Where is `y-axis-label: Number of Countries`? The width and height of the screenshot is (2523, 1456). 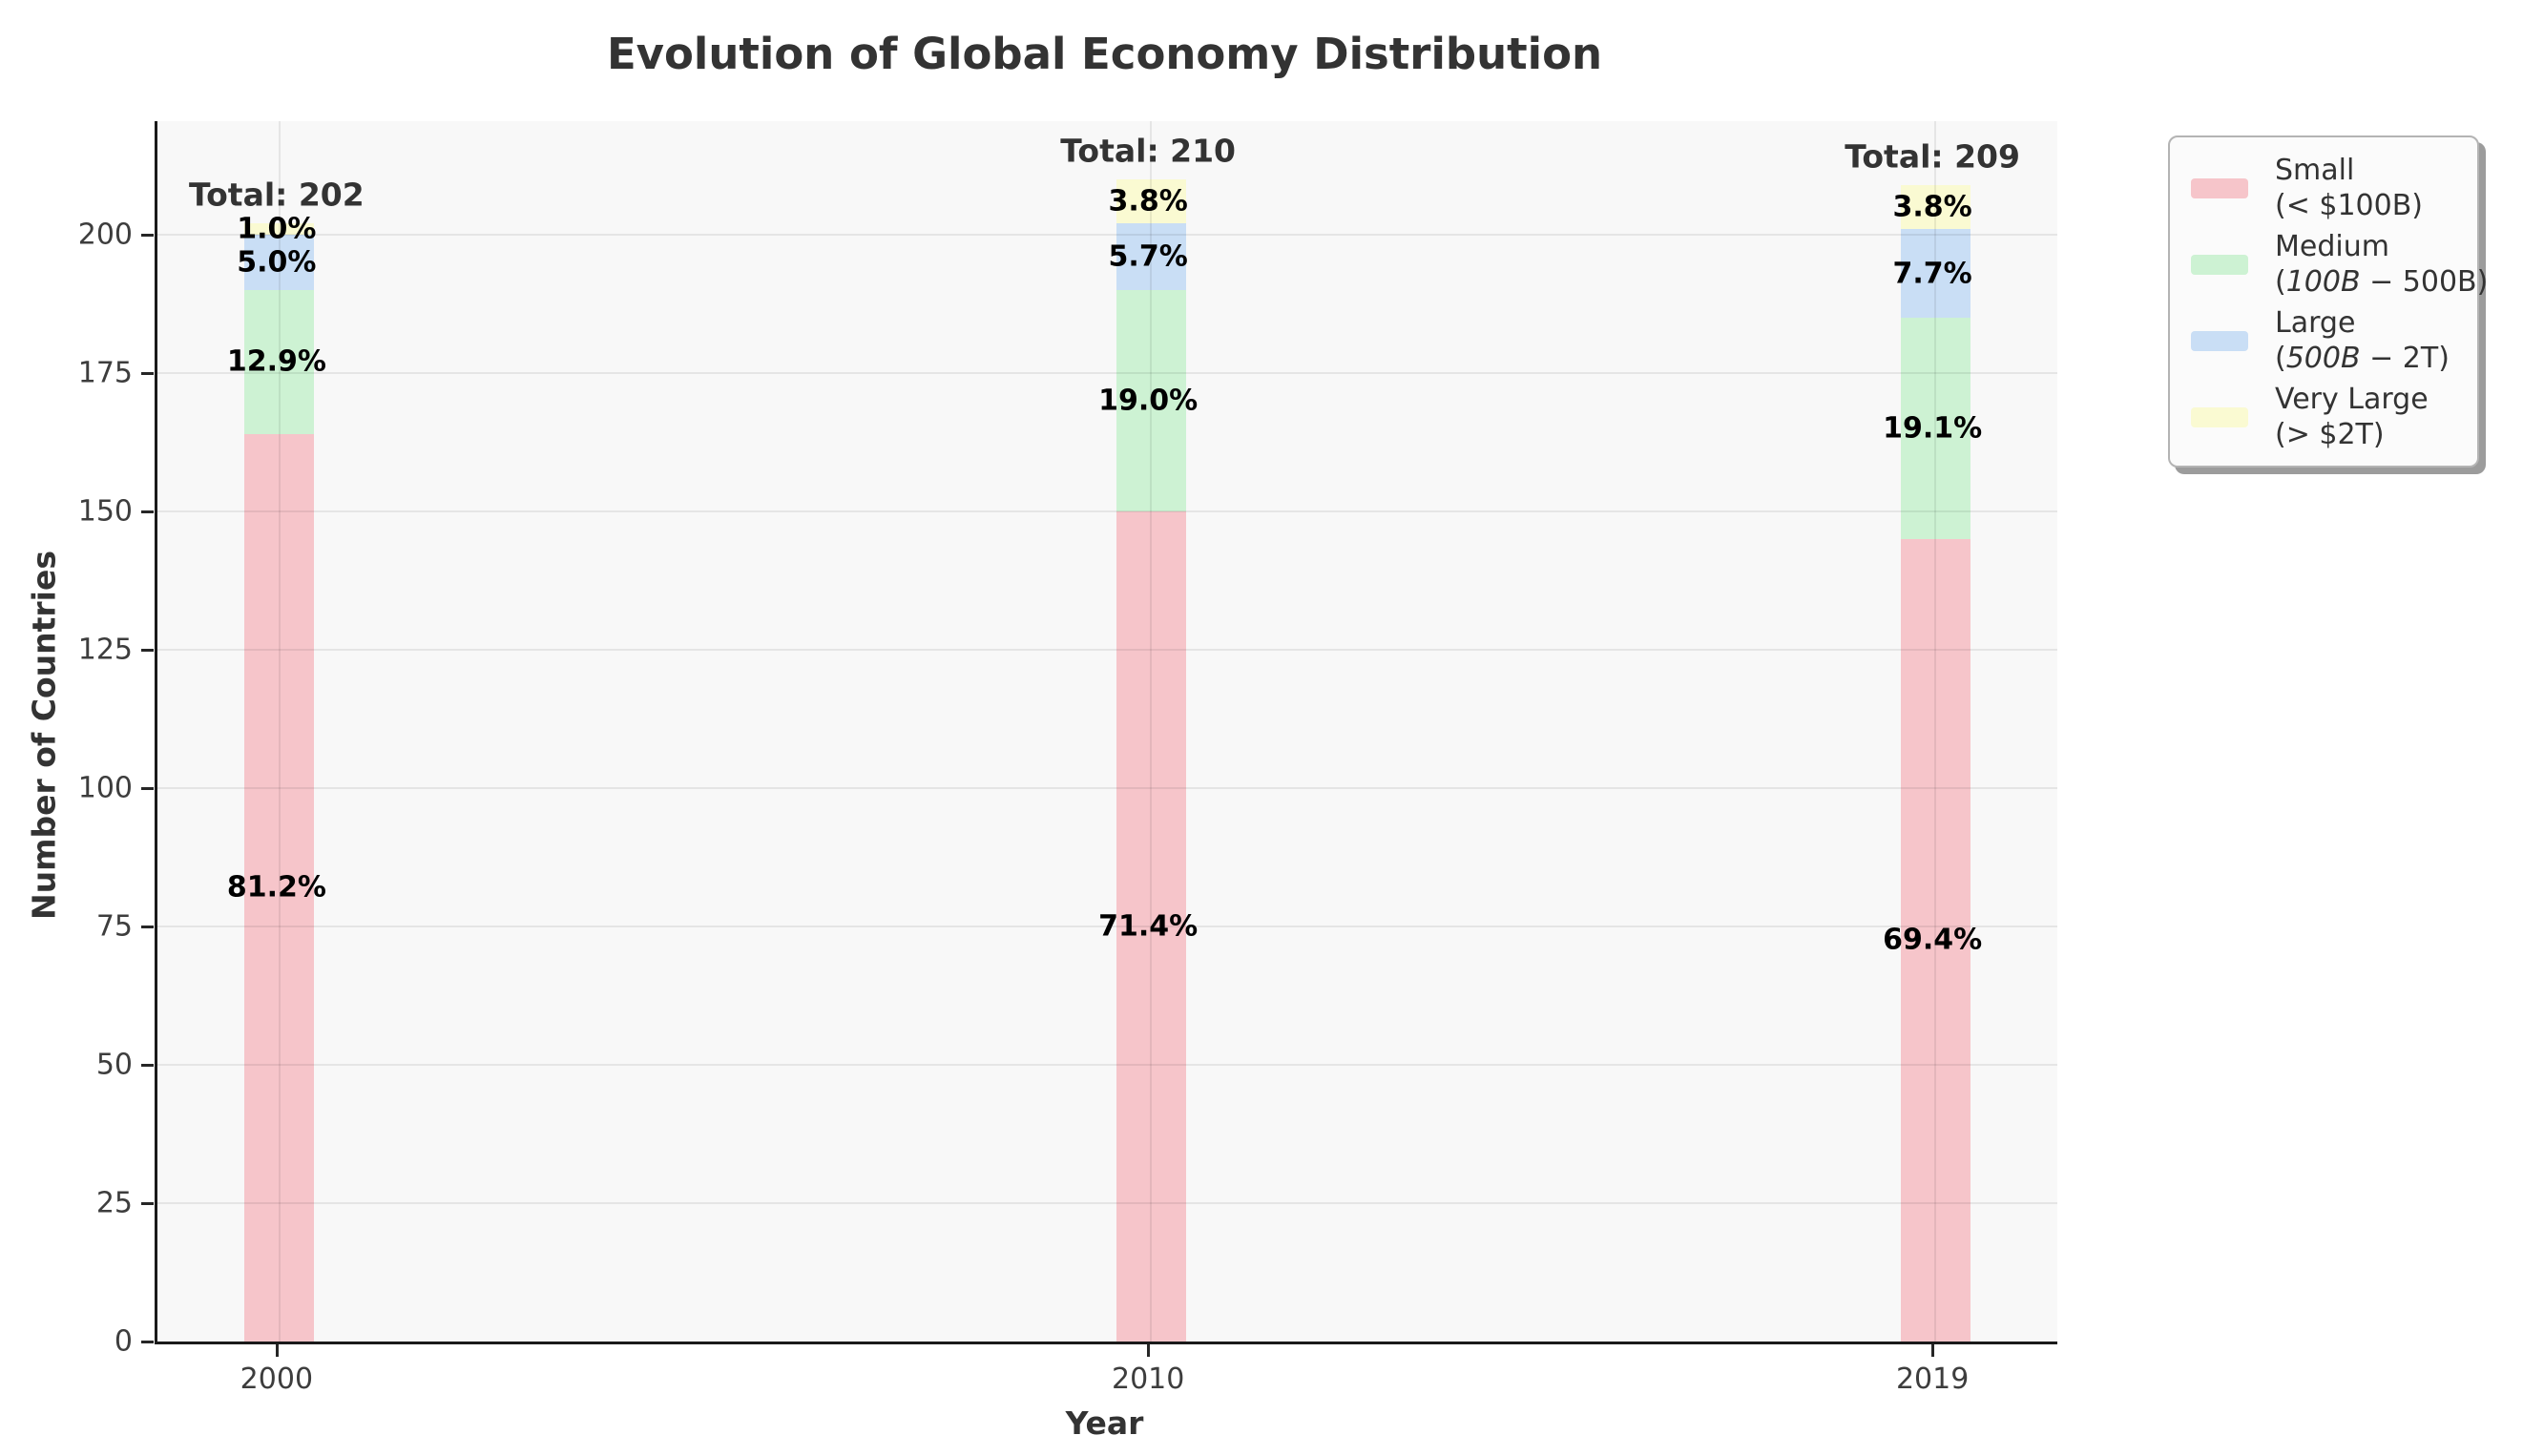 y-axis-label: Number of Countries is located at coordinates (44, 735).